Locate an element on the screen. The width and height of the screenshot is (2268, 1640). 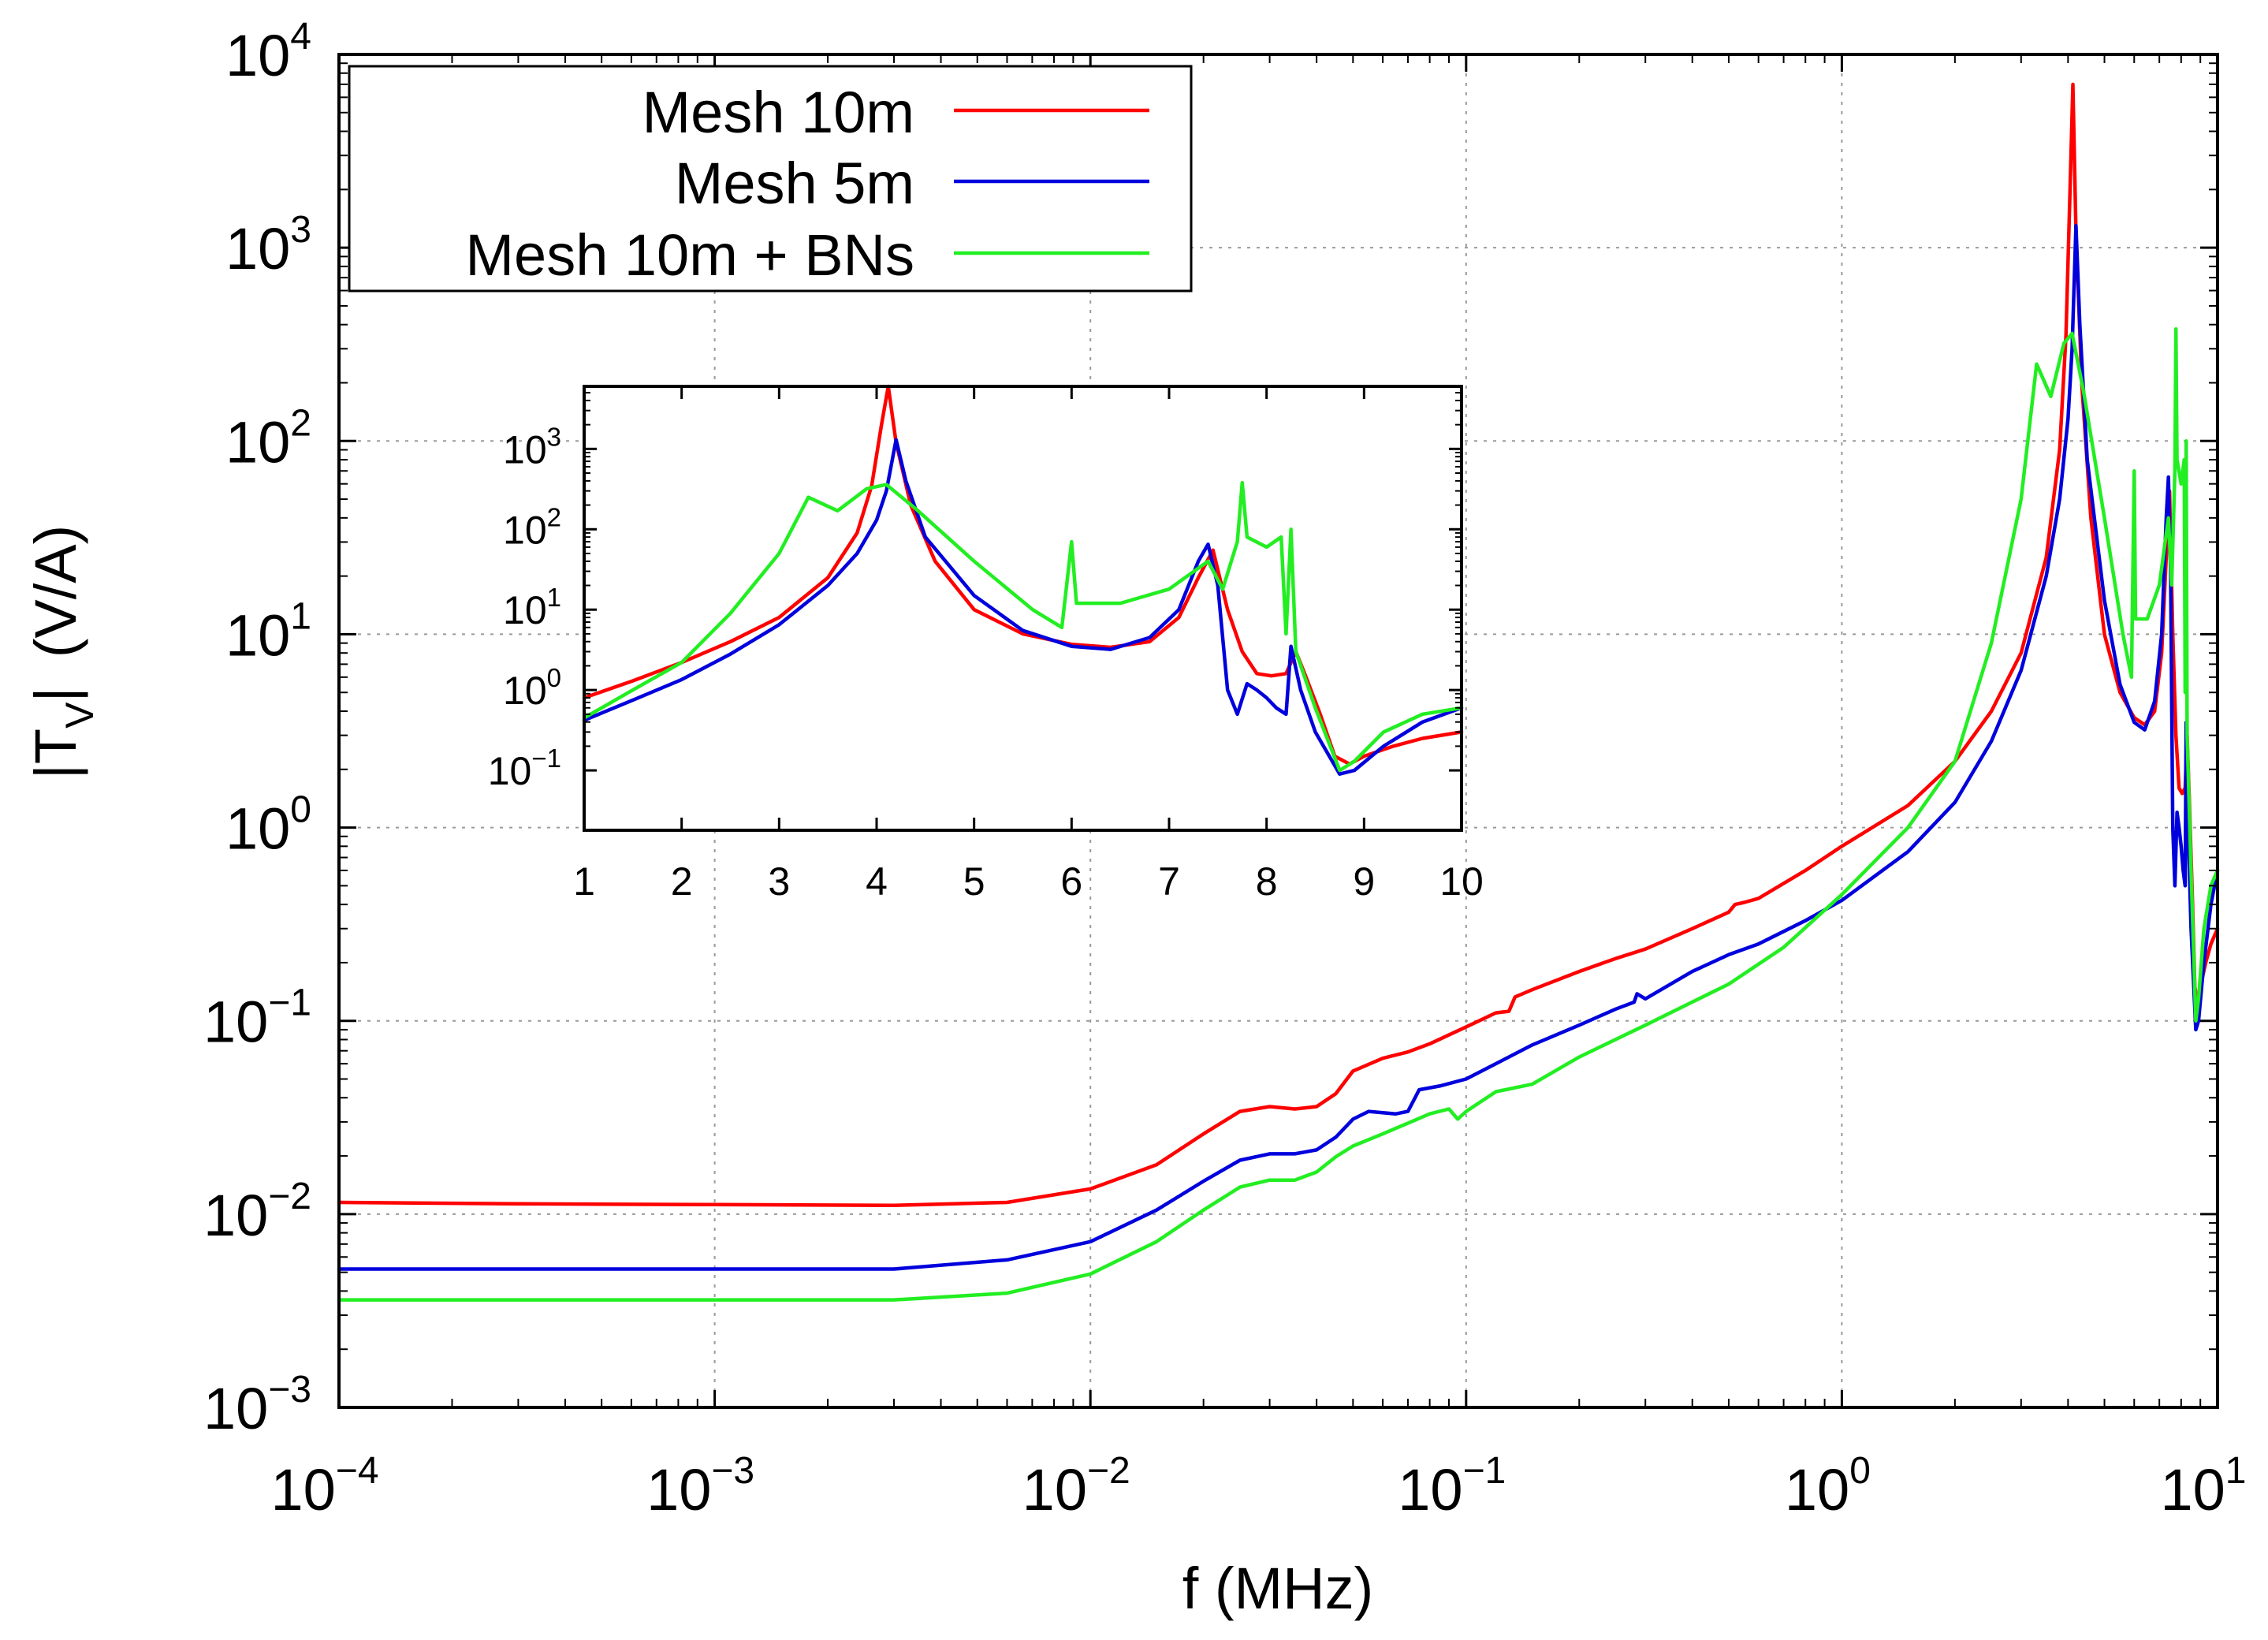
inset-x-tick-label: 3 is located at coordinates (779, 881).